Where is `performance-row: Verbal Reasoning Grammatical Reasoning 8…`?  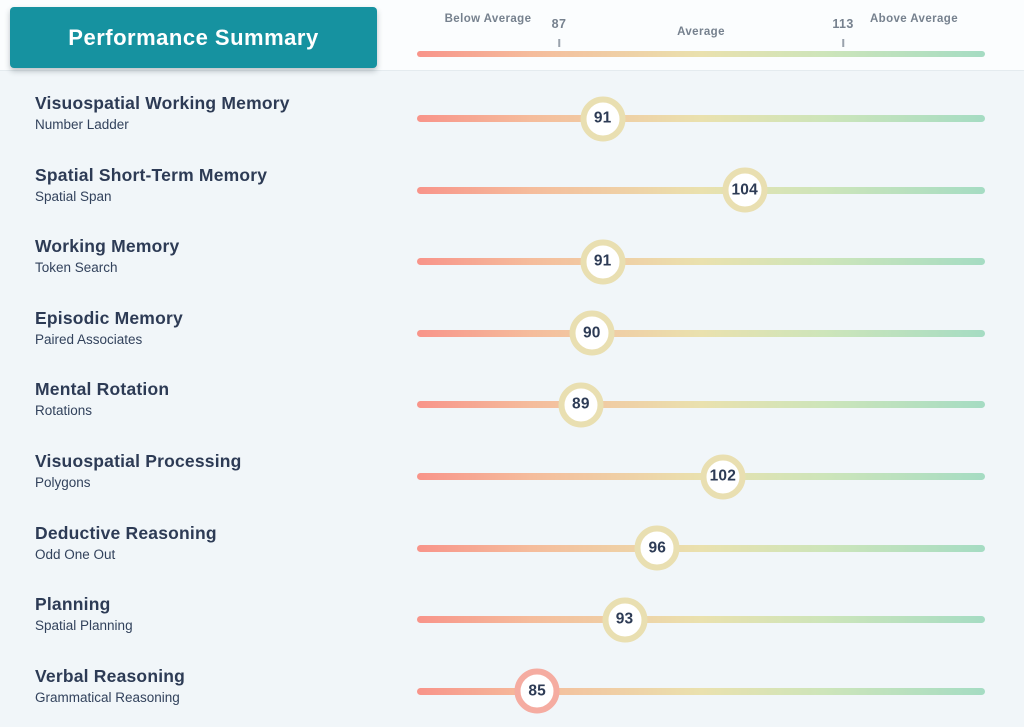
performance-row: Verbal Reasoning Grammatical Reasoning 8… is located at coordinates (512, 681).